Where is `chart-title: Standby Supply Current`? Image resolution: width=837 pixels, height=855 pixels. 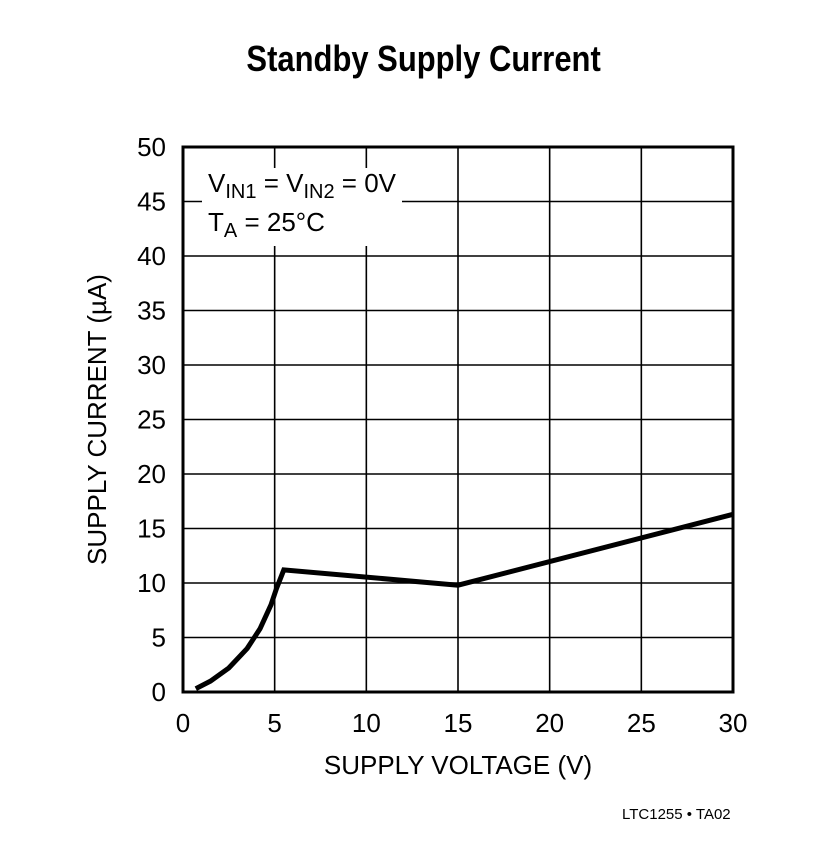
chart-title: Standby Supply Current is located at coordinates (423, 58).